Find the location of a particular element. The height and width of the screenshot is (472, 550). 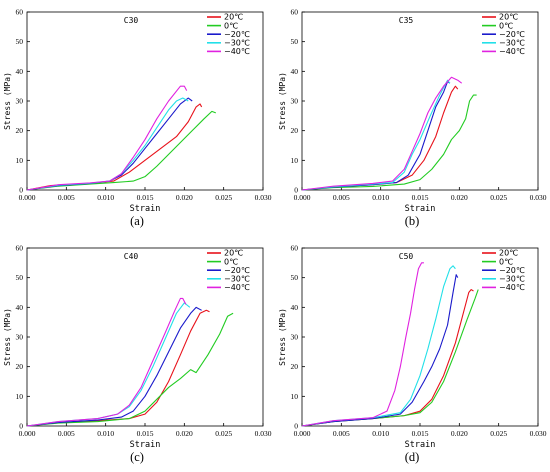

chart-title: C30 is located at coordinates (131, 20).